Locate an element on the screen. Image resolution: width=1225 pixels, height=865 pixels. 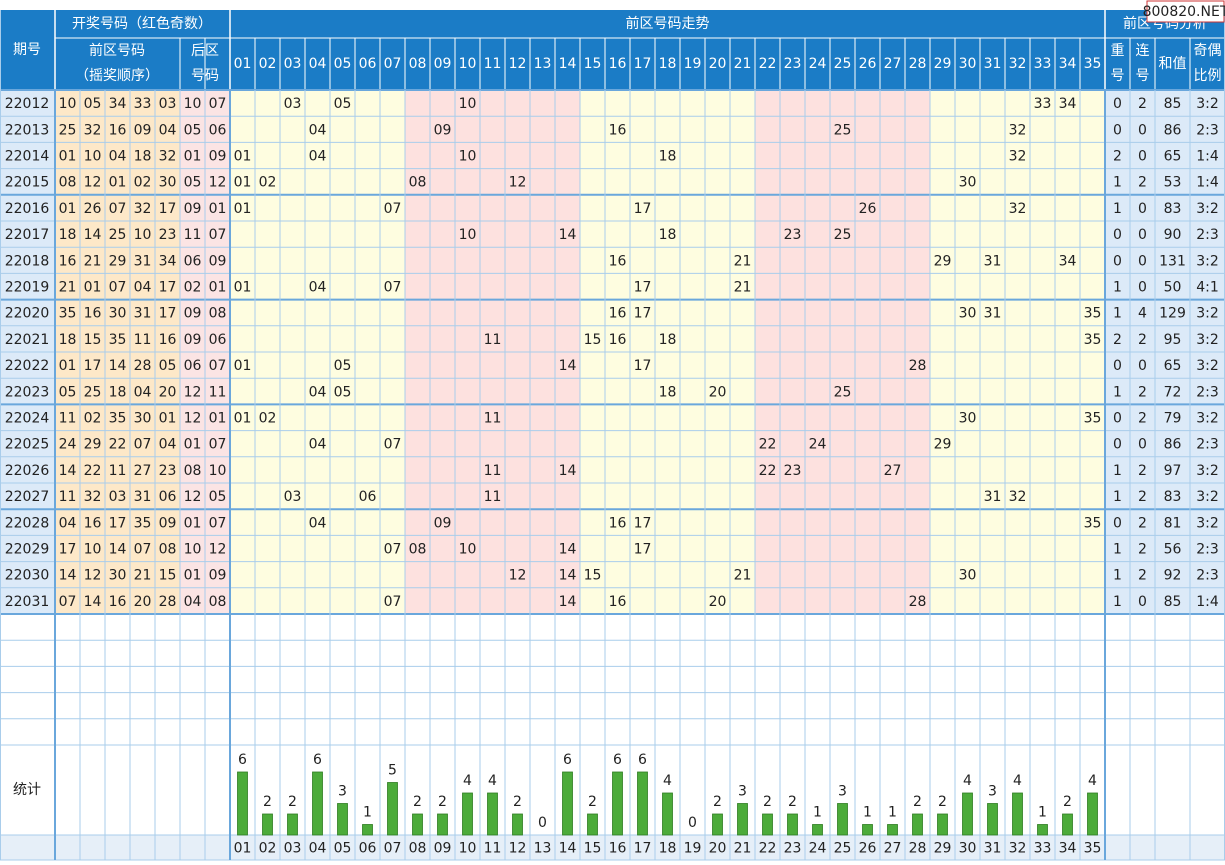
column-header: 07 is located at coordinates (393, 64).